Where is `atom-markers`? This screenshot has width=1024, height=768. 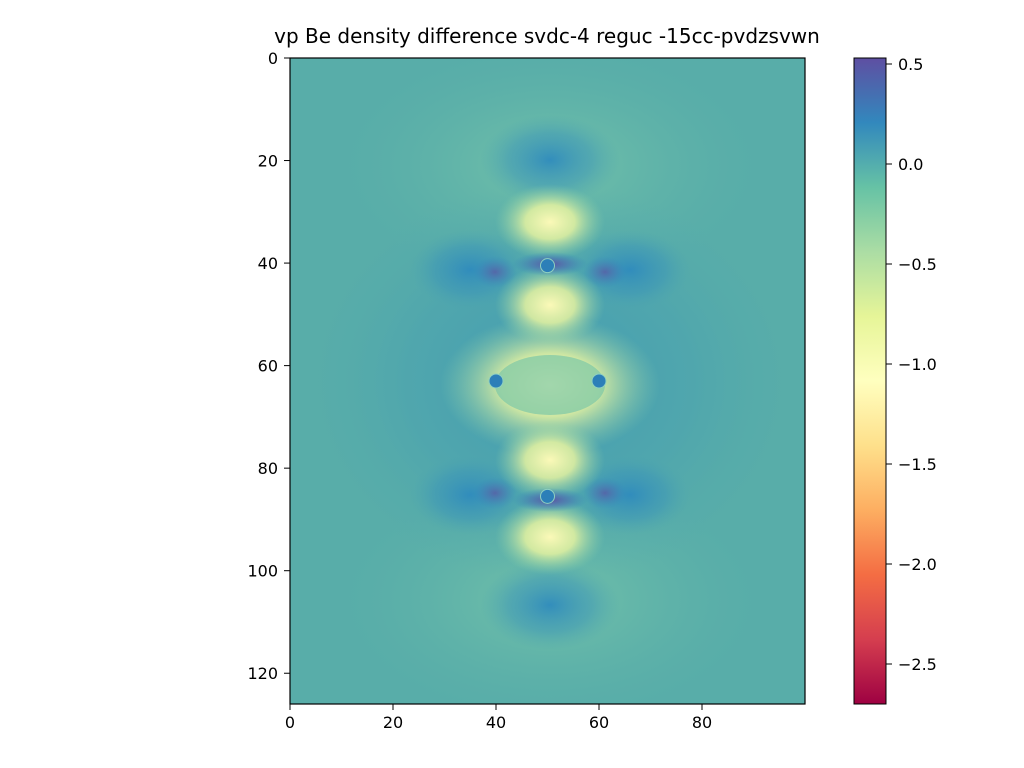 atom-markers is located at coordinates (547, 381).